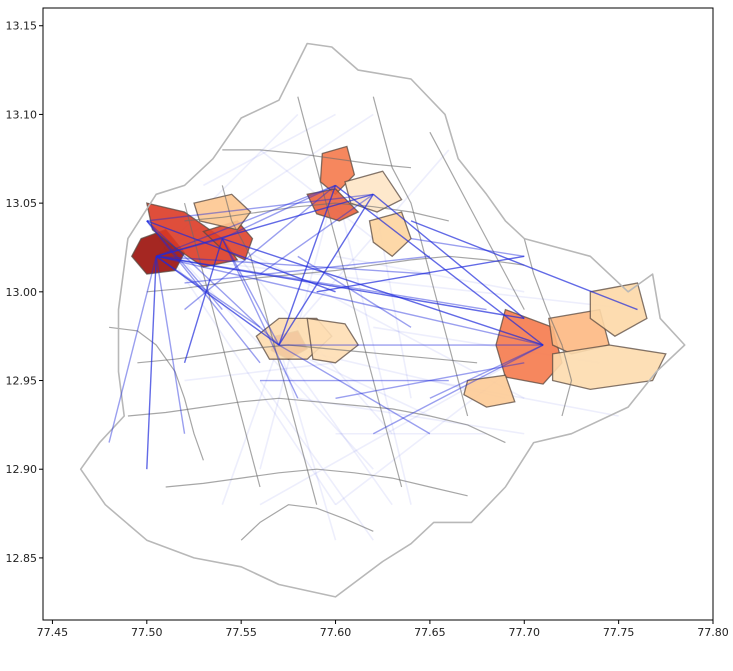 This screenshot has width=733, height=671. Describe the element at coordinates (53, 632) in the screenshot. I see `x-tick-label: 77.45` at that location.